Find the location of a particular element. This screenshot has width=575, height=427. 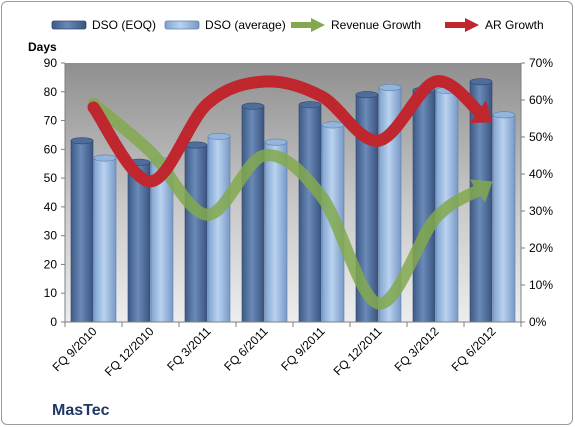

y2-tick-label: 40% is located at coordinates (541, 174).